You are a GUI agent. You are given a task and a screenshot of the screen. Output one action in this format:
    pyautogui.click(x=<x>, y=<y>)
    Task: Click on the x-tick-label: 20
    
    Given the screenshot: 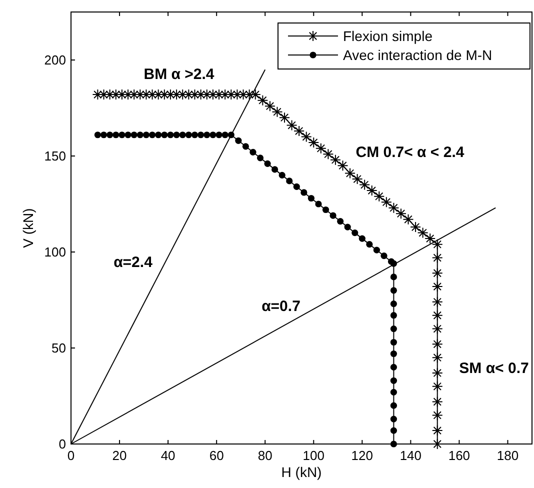 What is the action you would take?
    pyautogui.click(x=119, y=455)
    